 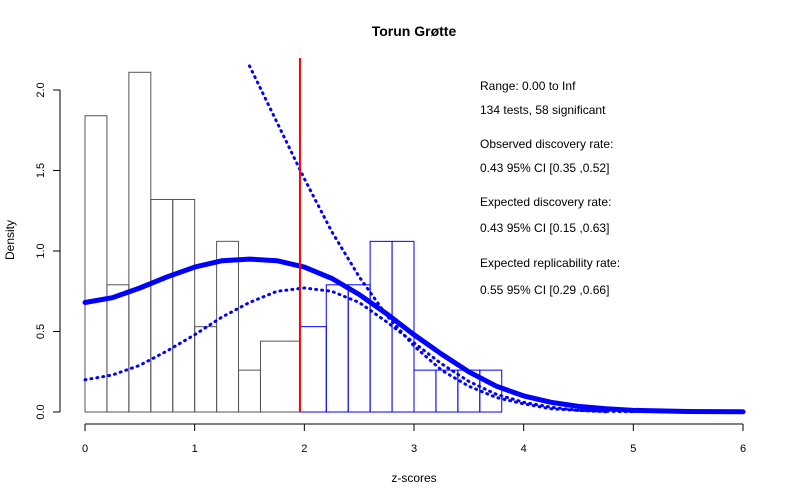 I want to click on chart-title: Torun Grøtte, so click(x=414, y=31).